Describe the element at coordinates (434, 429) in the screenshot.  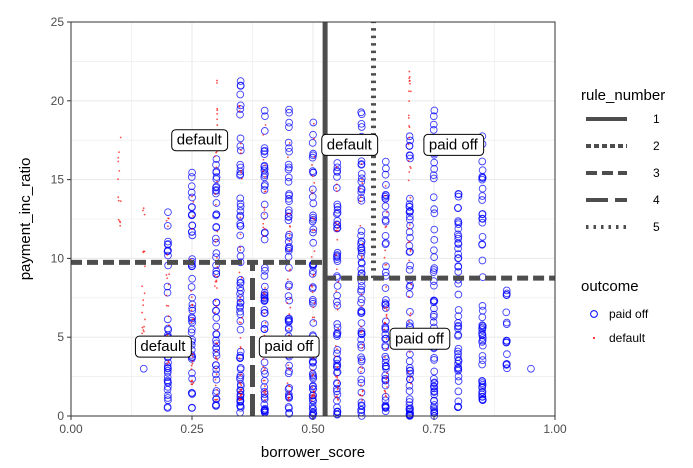
I see `x-tick-label: 0.75` at that location.